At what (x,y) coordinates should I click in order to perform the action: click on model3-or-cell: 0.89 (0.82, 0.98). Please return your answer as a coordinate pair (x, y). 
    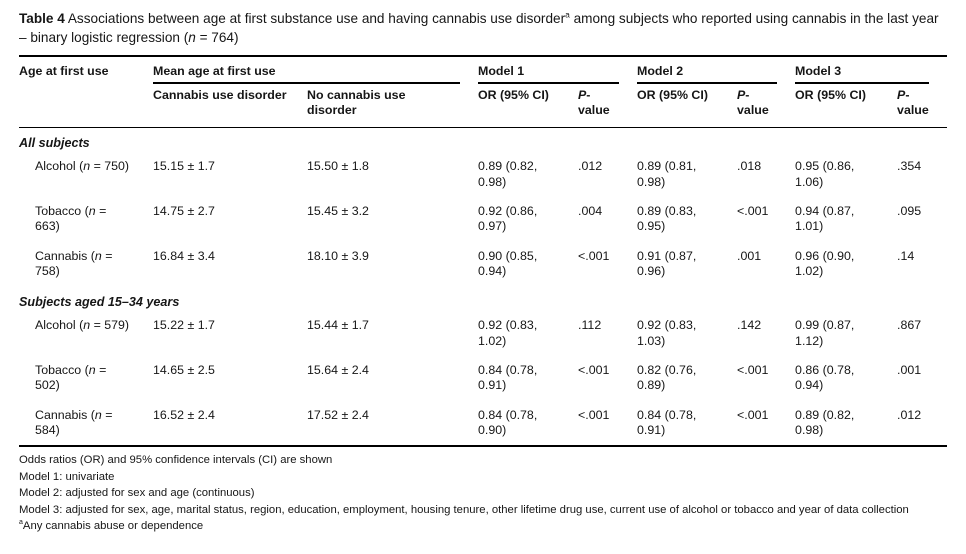
    Looking at the image, I should click on (825, 422).